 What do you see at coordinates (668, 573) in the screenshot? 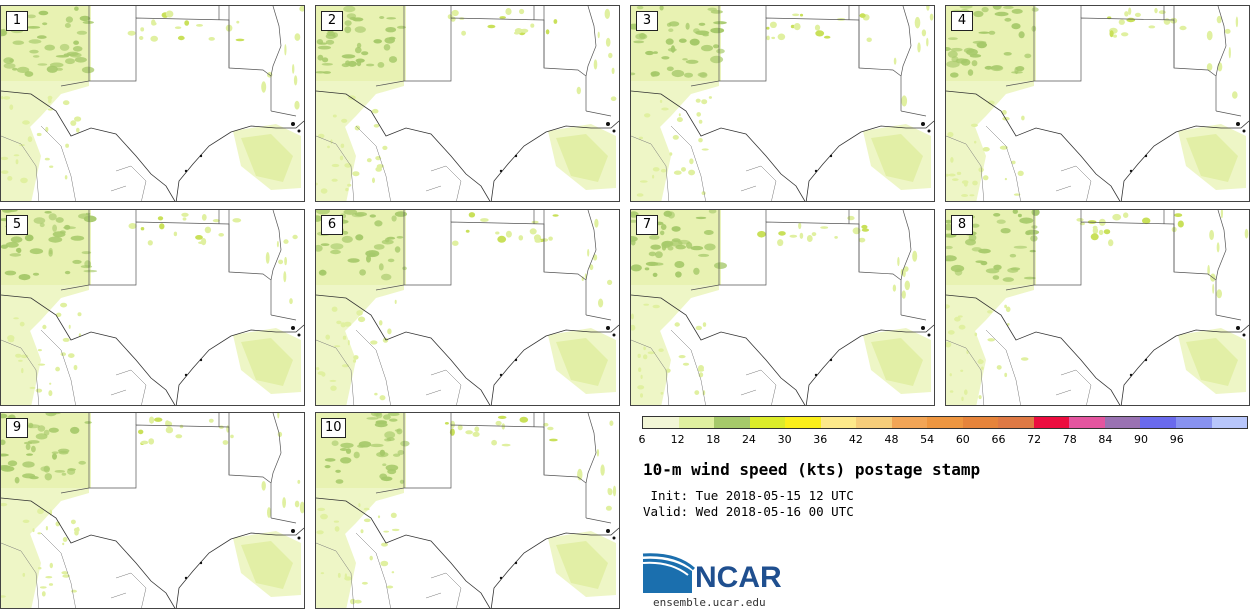
I see `ncar-logo-icon` at bounding box center [668, 573].